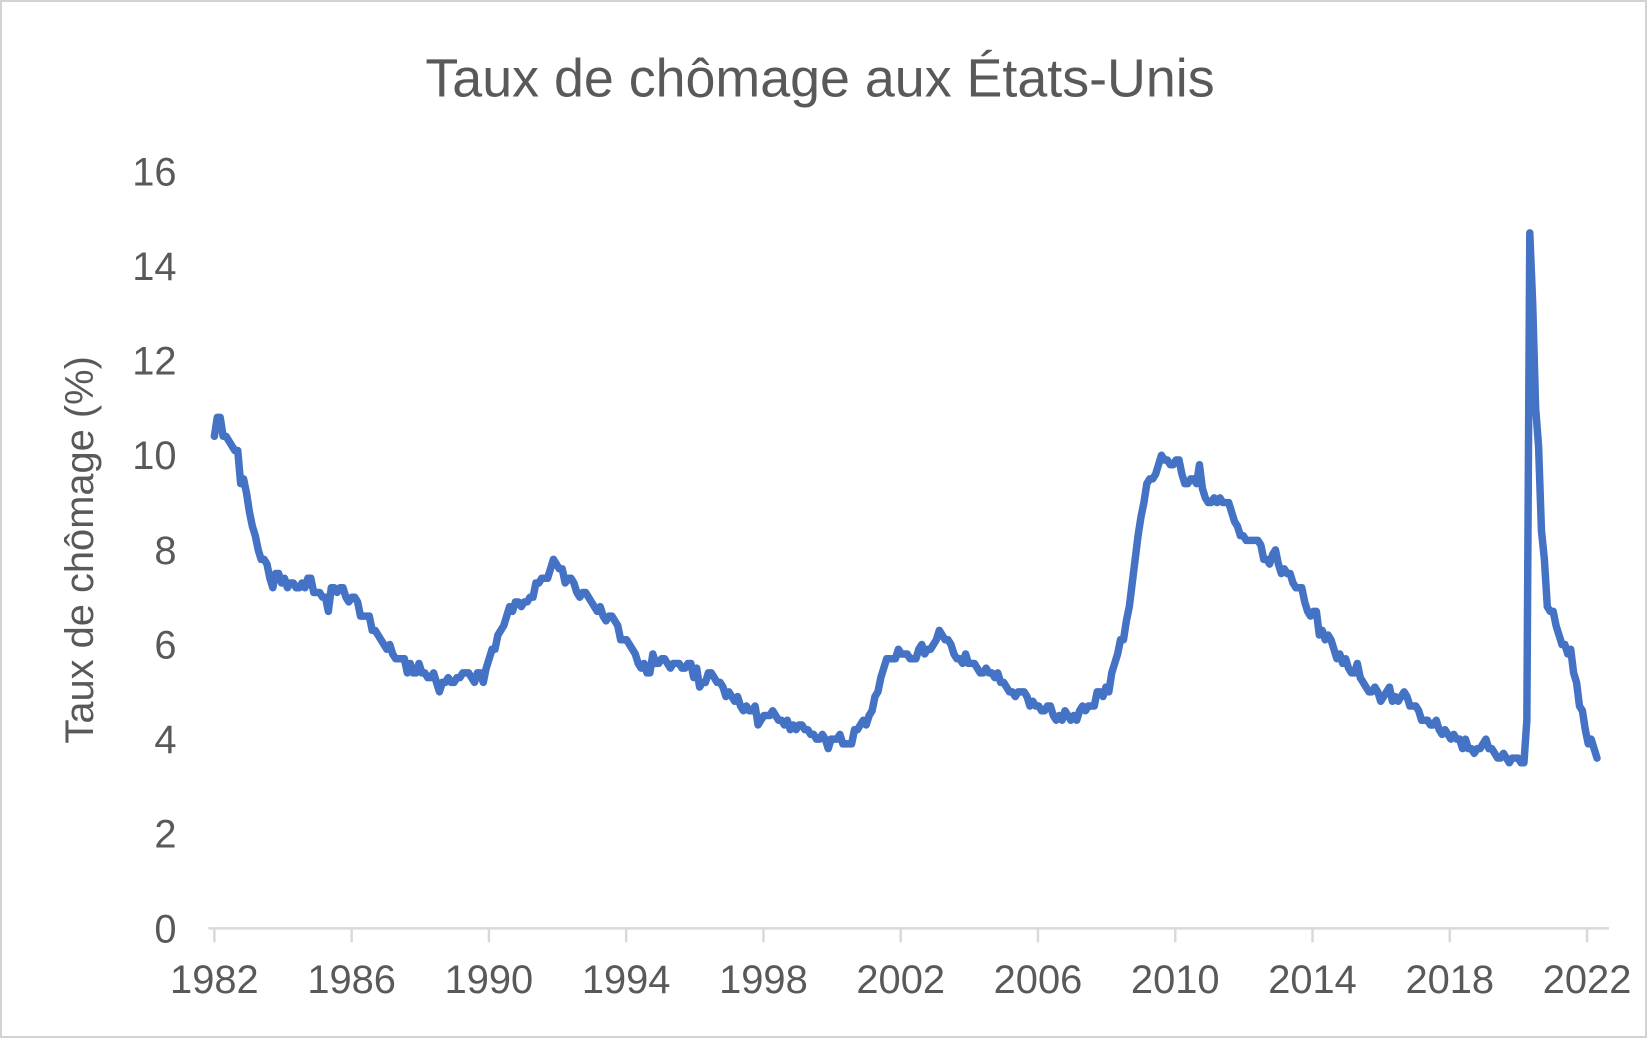  I want to click on x-tick-label-1986: 1986, so click(351, 980).